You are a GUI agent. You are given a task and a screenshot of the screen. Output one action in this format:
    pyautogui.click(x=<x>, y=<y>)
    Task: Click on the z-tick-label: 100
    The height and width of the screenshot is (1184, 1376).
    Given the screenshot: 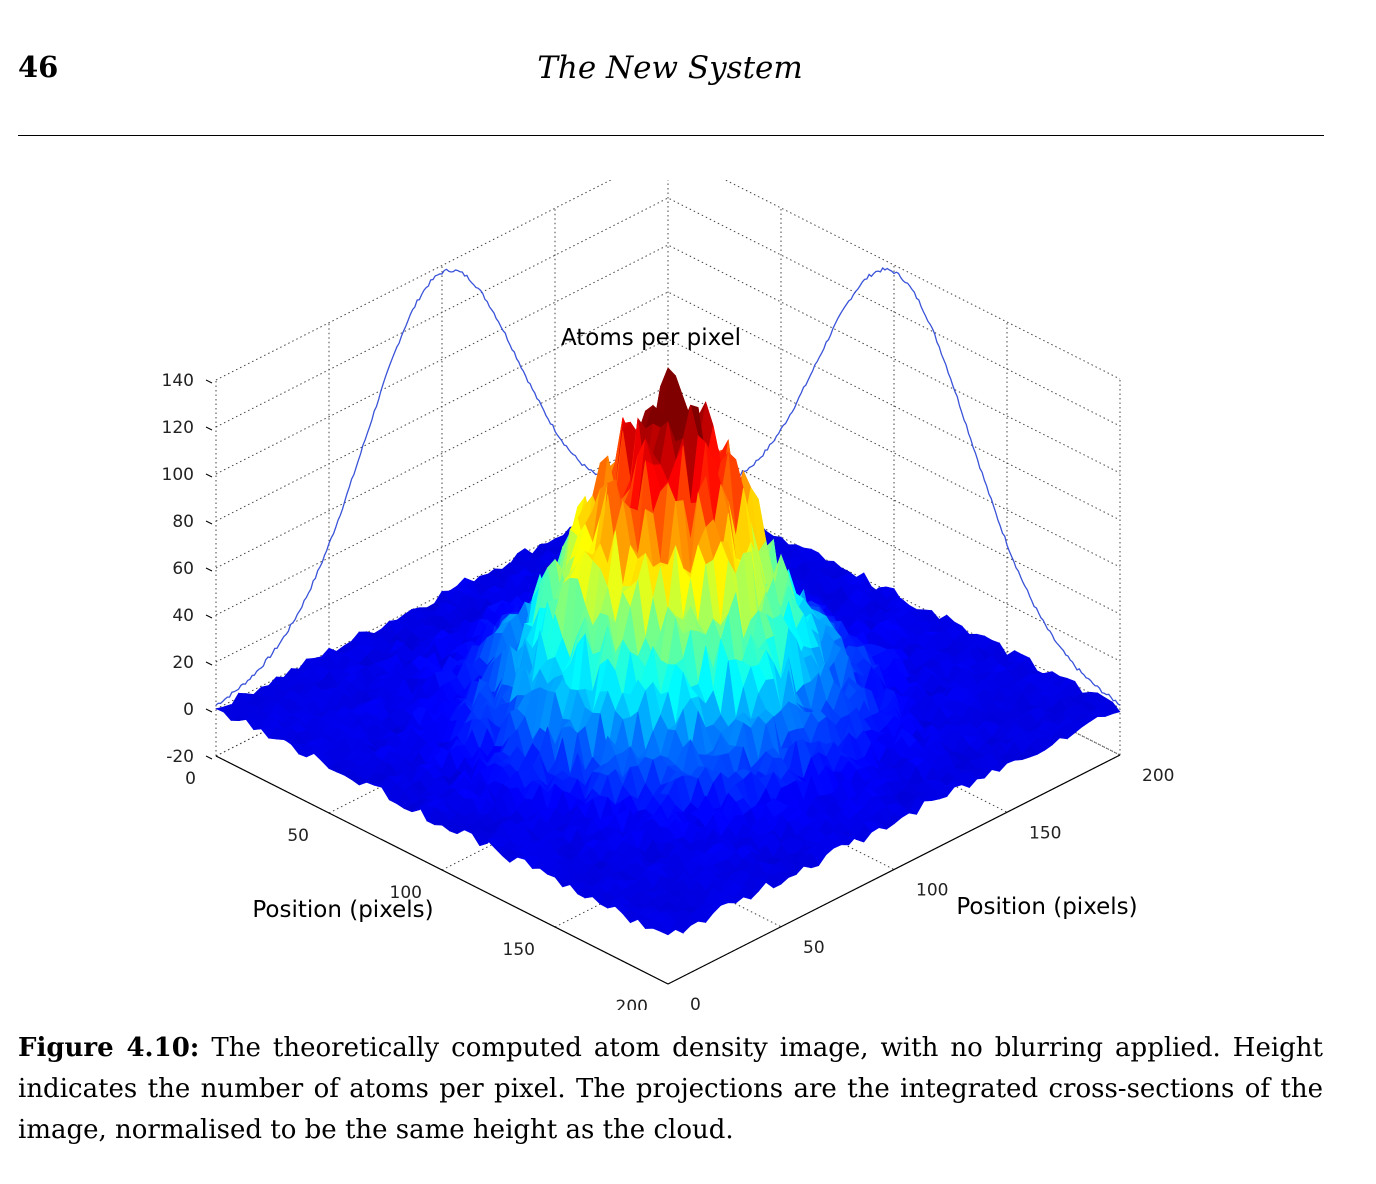 What is the action you would take?
    pyautogui.click(x=178, y=475)
    